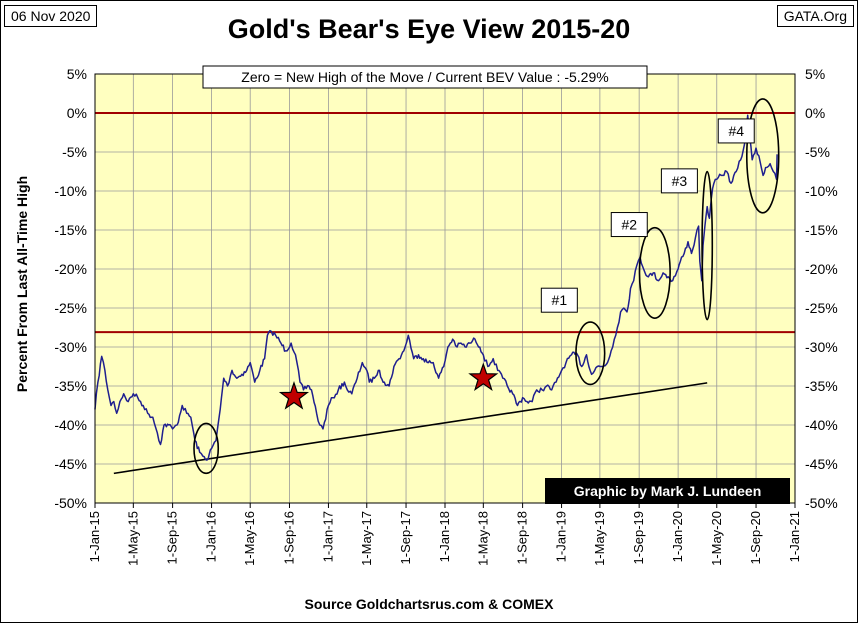 This screenshot has width=858, height=623. I want to click on x-tick-label: 1-May-19, so click(599, 538).